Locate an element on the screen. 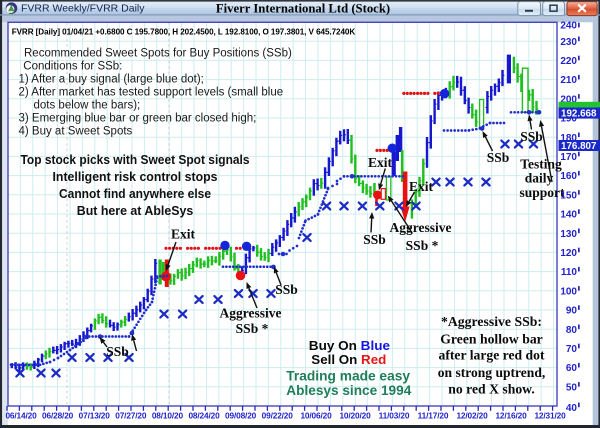 The height and width of the screenshot is (428, 600). svg-text: 60 is located at coordinates (572, 368).